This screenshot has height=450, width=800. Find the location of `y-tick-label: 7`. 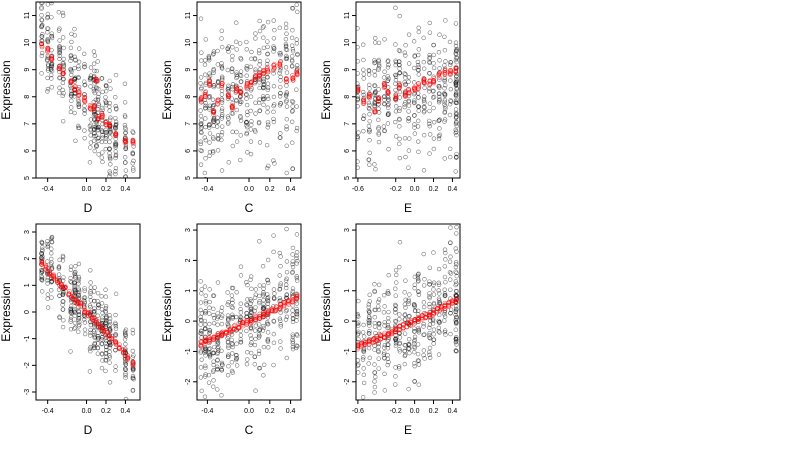

y-tick-label: 7 is located at coordinates (188, 124).